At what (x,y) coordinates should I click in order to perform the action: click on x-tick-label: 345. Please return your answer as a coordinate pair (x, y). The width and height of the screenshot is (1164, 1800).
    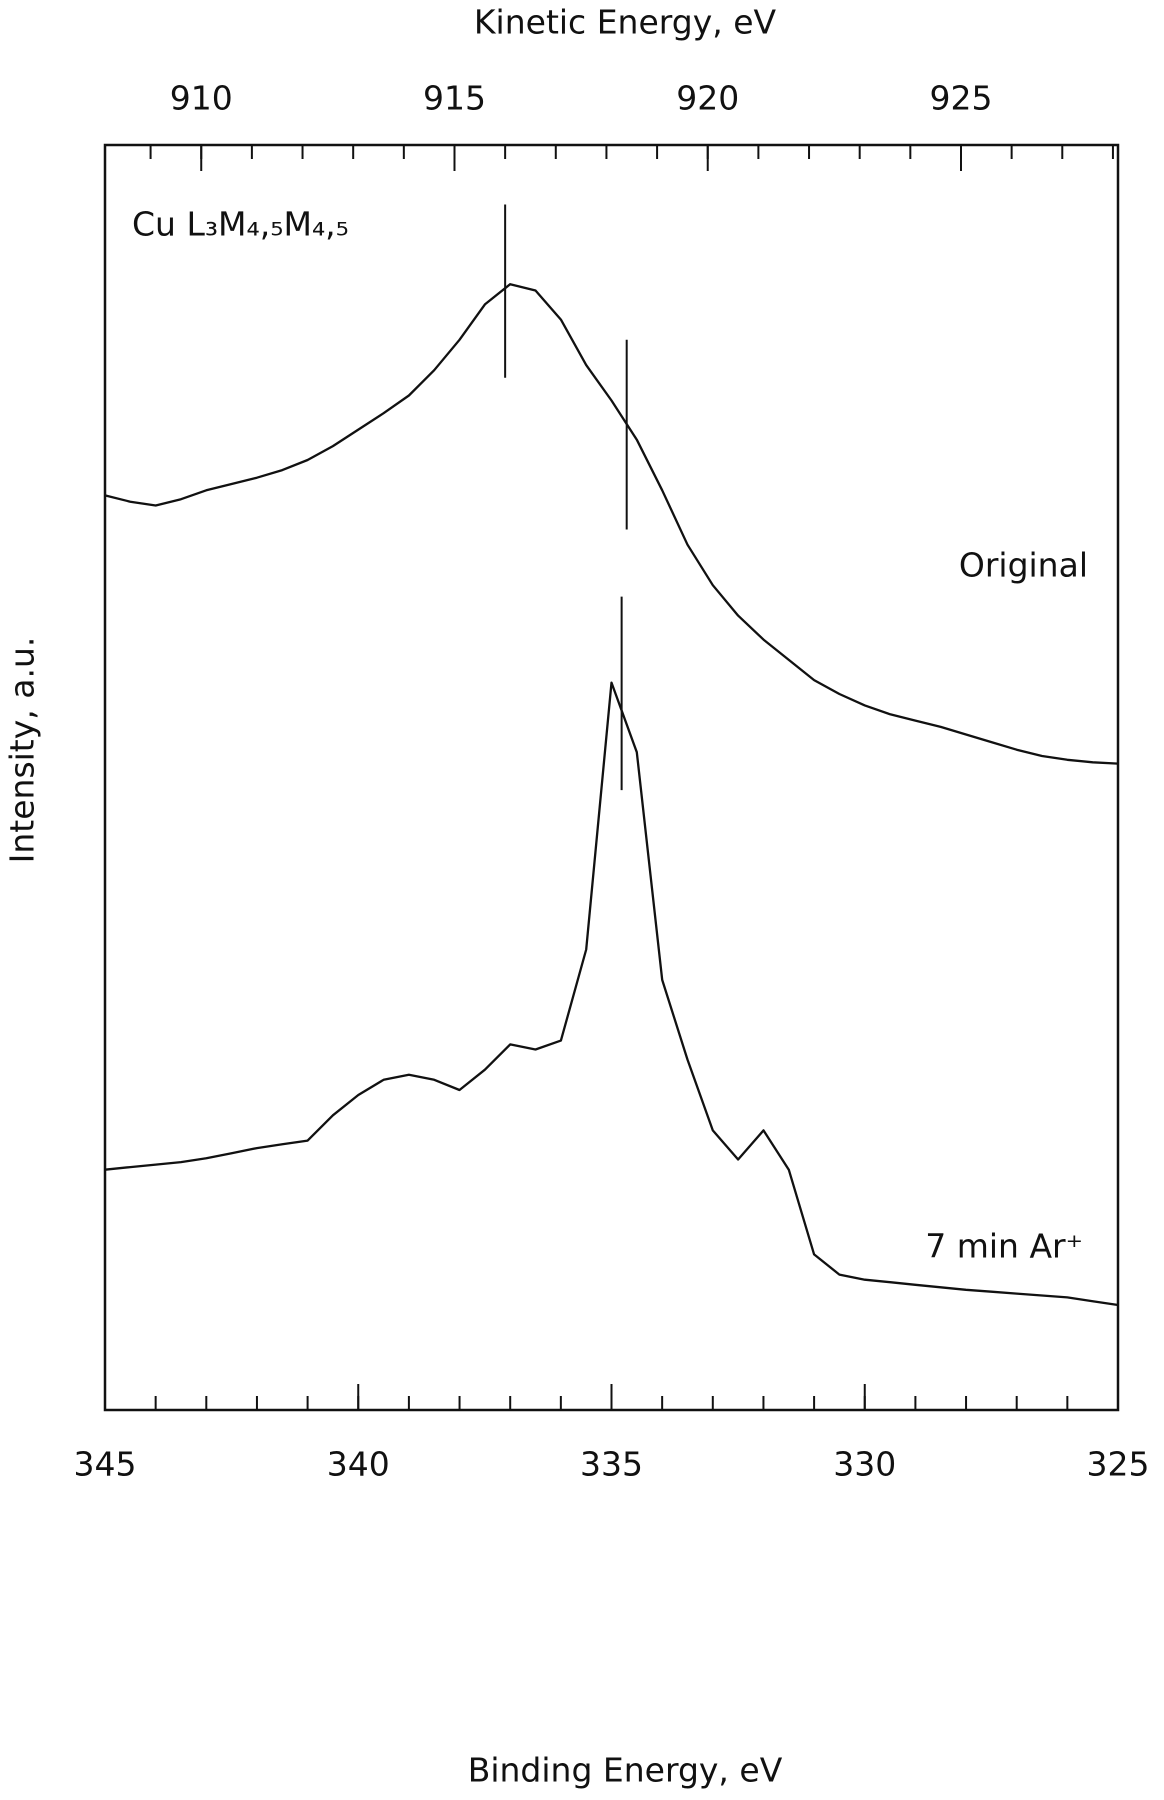
    Looking at the image, I should click on (105, 1464).